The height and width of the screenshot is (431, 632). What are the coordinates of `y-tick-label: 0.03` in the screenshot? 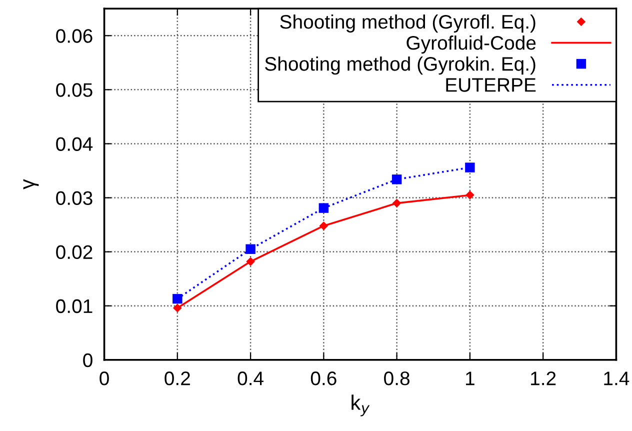 It's located at (74, 198).